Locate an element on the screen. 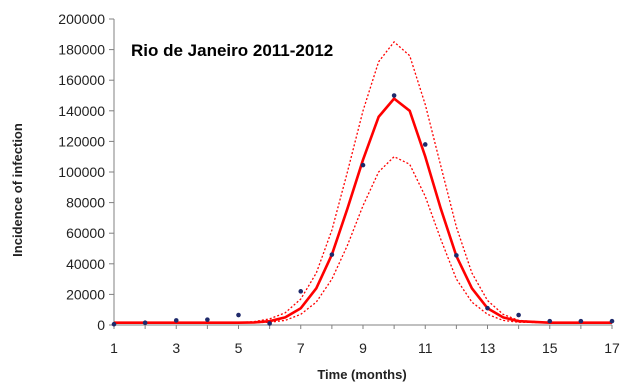 This screenshot has width=620, height=385. y-tick-label: 200000 is located at coordinates (81, 19).